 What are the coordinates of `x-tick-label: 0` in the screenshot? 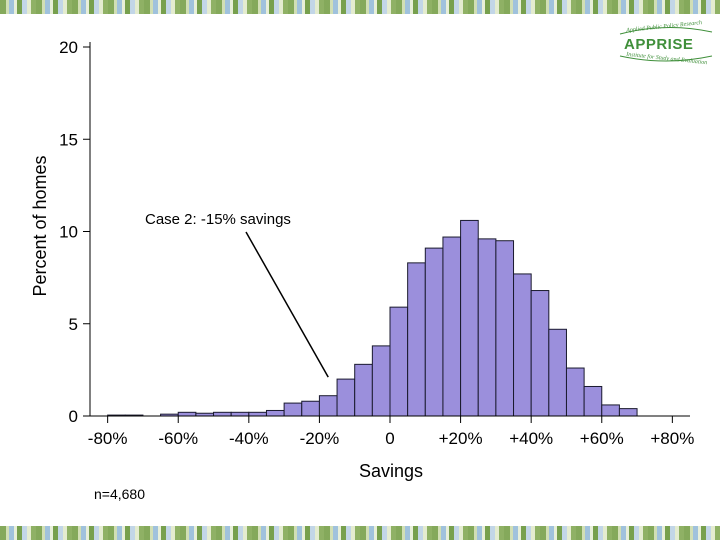 It's located at (389, 438).